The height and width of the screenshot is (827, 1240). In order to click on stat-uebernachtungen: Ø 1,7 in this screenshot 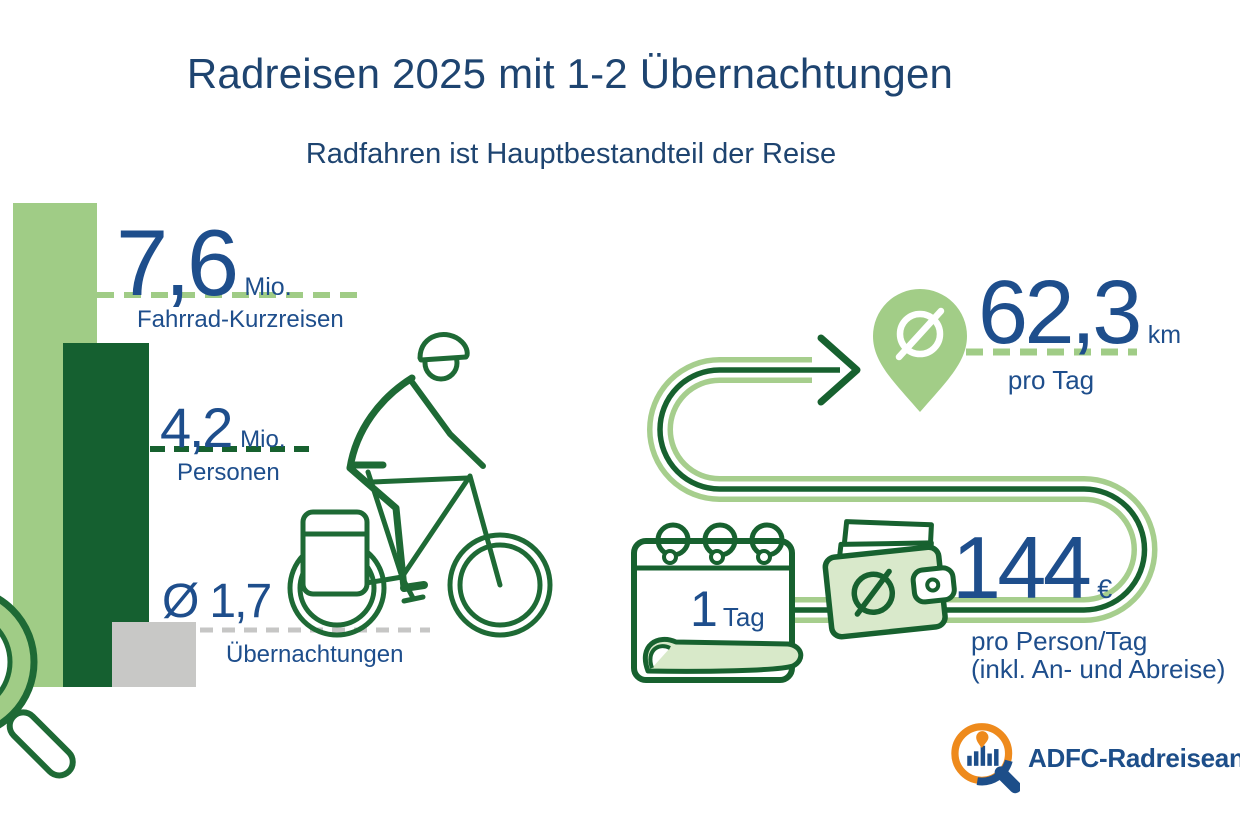, I will do `click(217, 601)`.